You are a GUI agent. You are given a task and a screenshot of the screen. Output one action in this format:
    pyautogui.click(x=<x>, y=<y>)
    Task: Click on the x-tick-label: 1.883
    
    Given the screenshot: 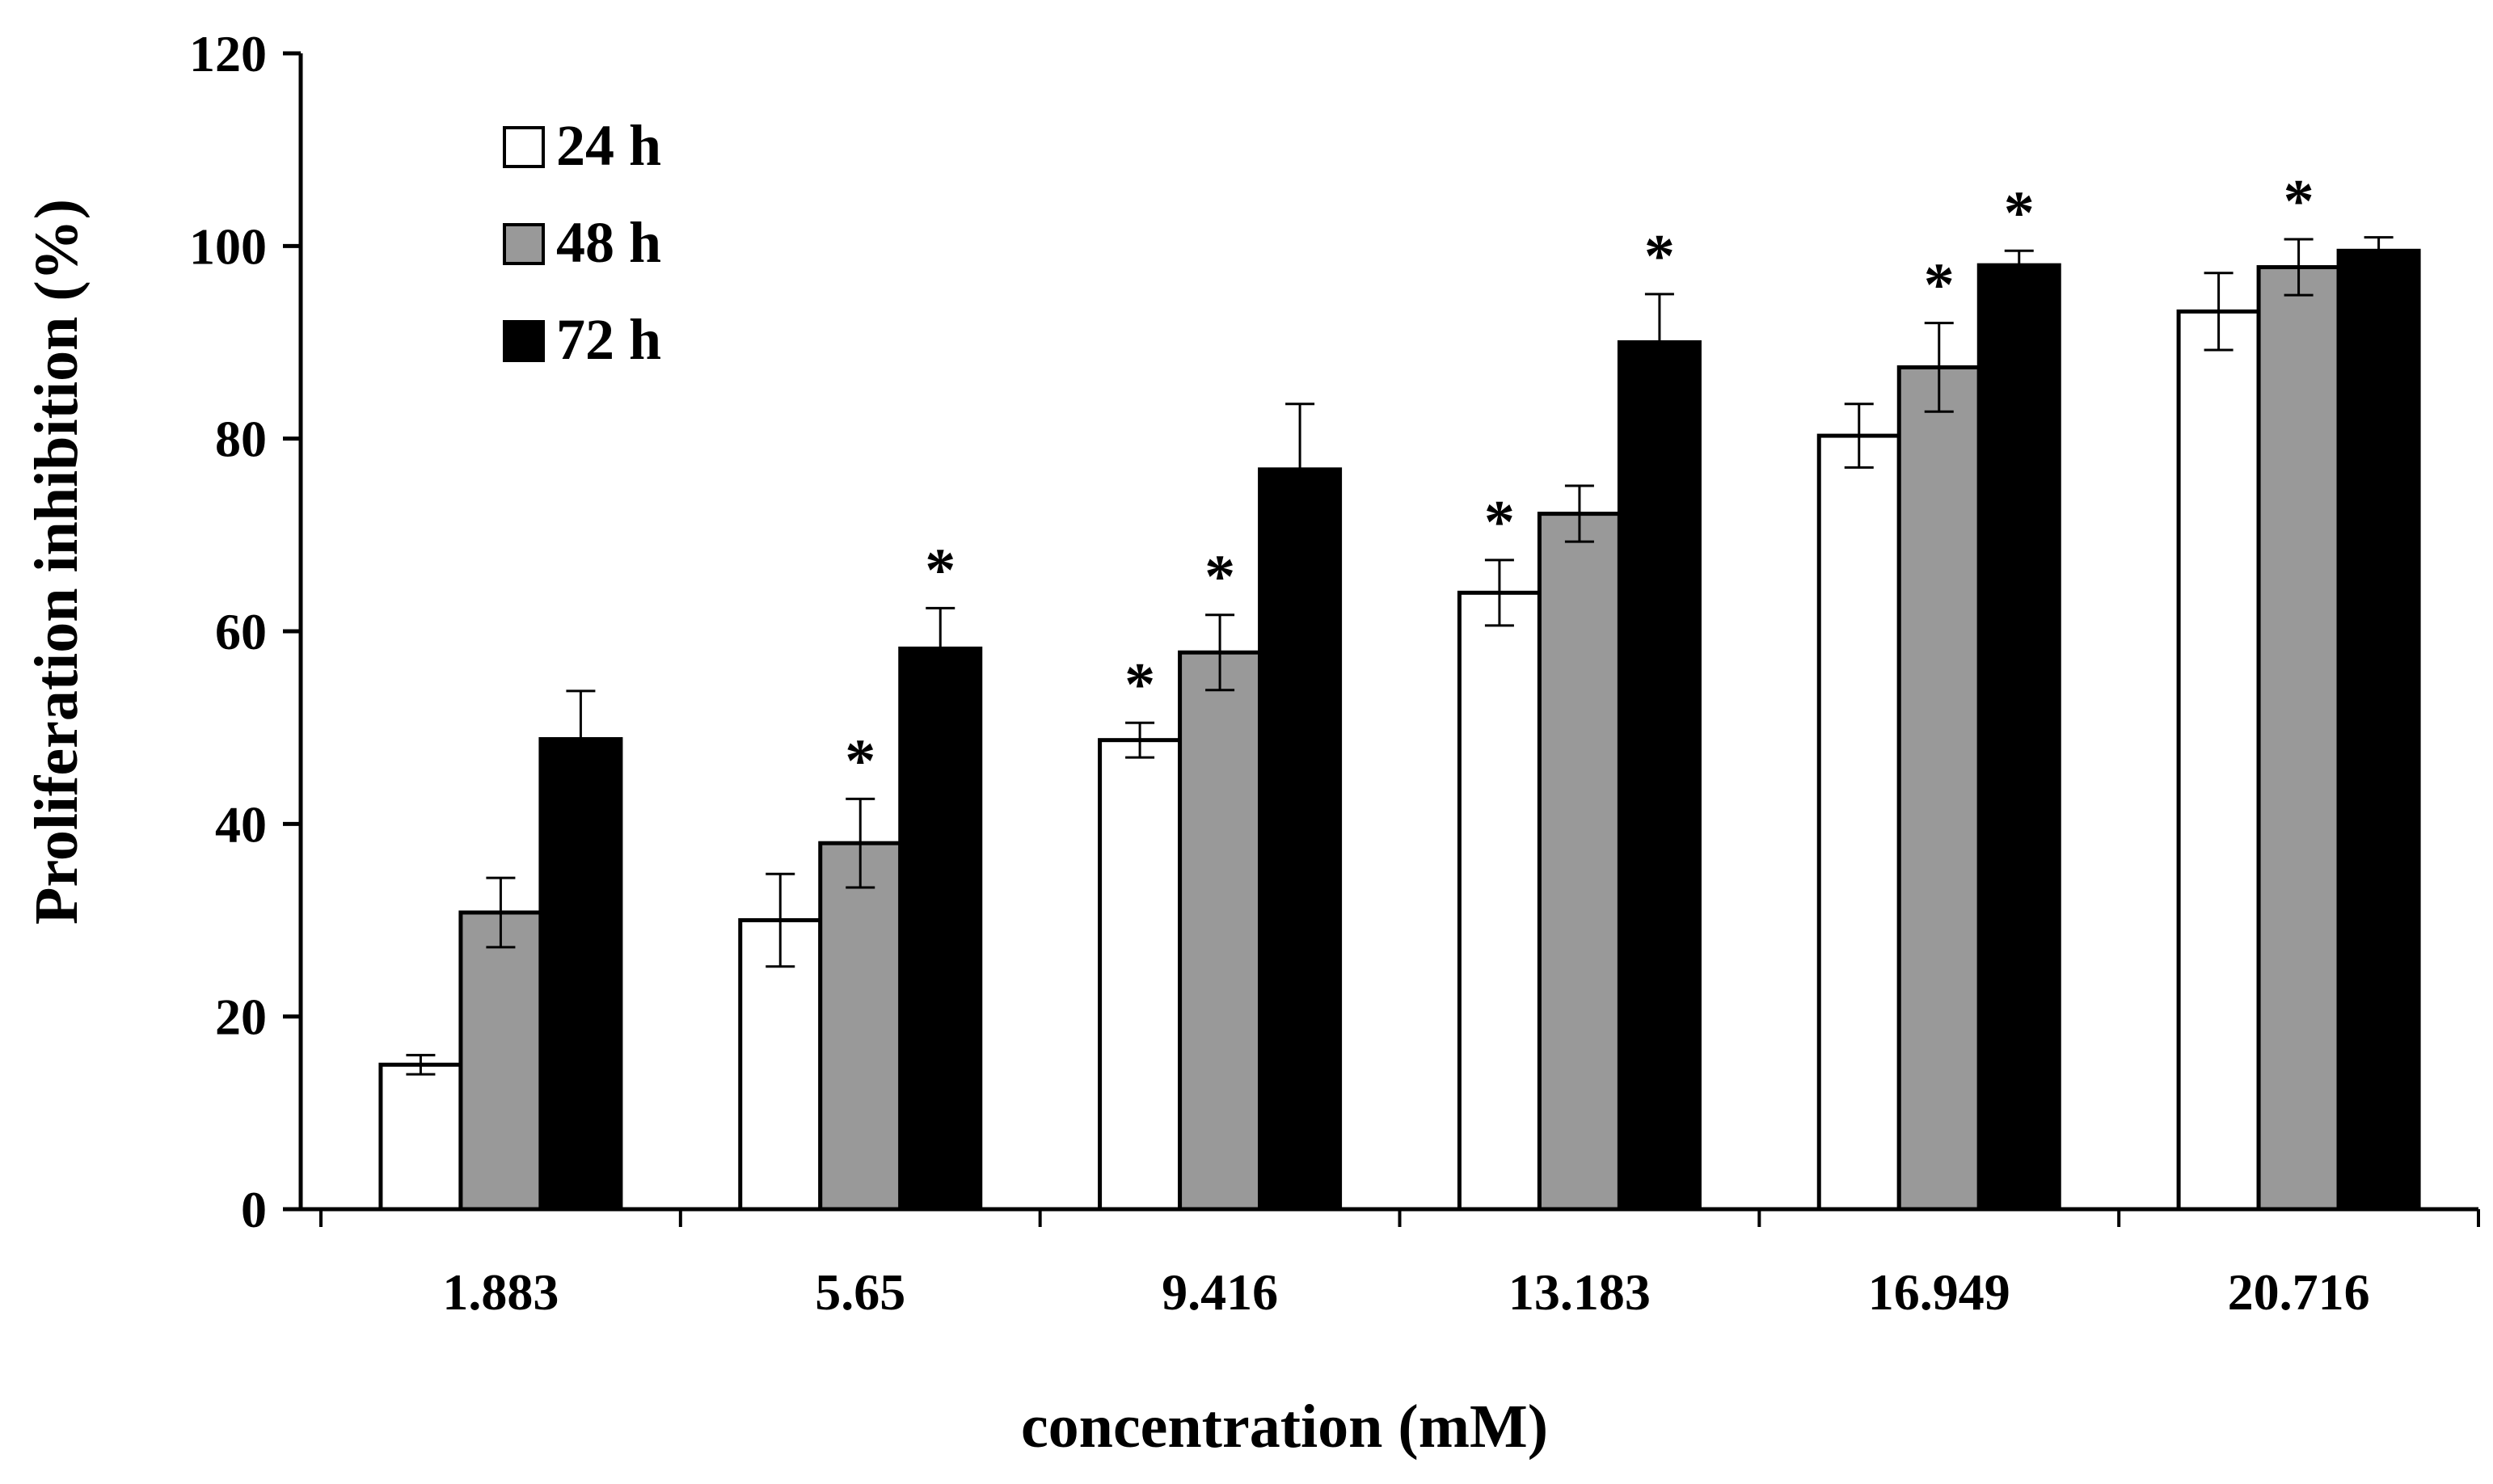 What is the action you would take?
    pyautogui.click(x=500, y=1292)
    